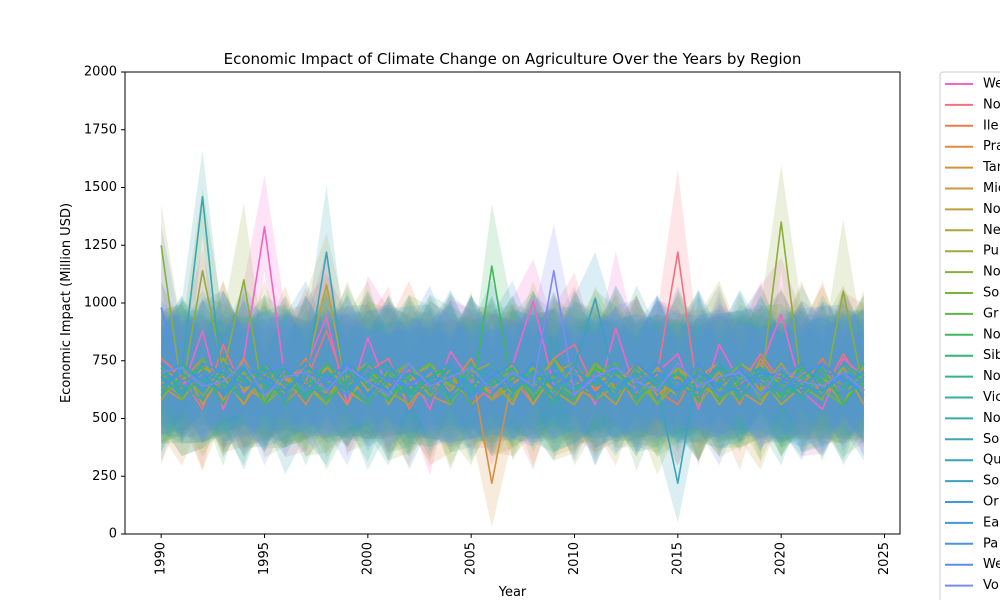 Image resolution: width=1000 pixels, height=604 pixels. I want to click on legend-frame, so click(969, 337).